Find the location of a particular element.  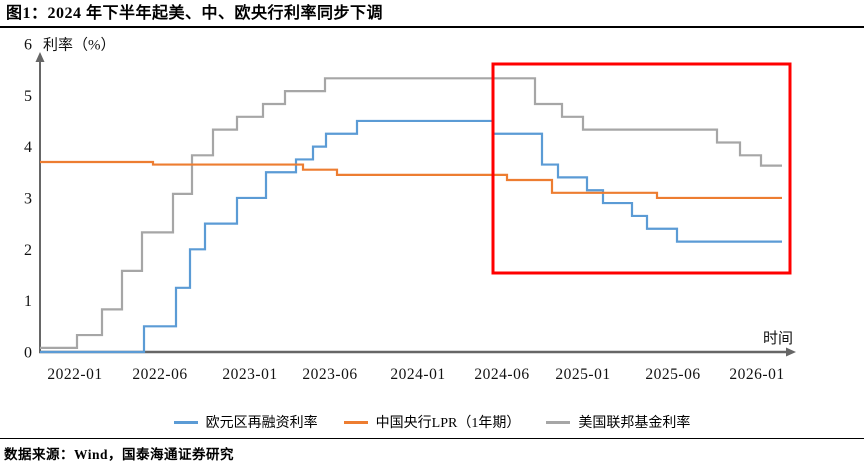

legend-label-lpr: 中国央行LPR（1年期） is located at coordinates (448, 423).